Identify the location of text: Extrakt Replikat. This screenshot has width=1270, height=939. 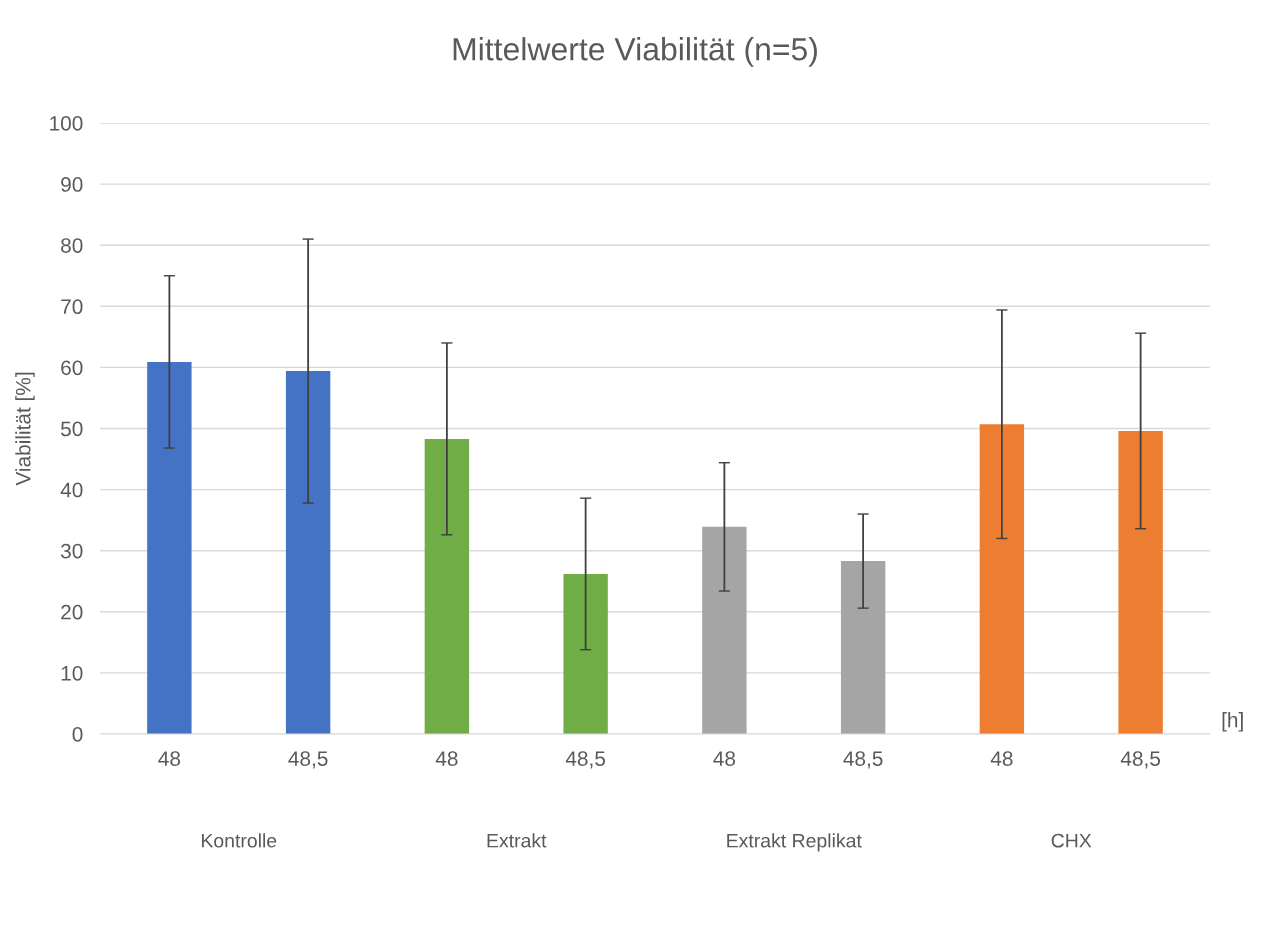
(794, 842).